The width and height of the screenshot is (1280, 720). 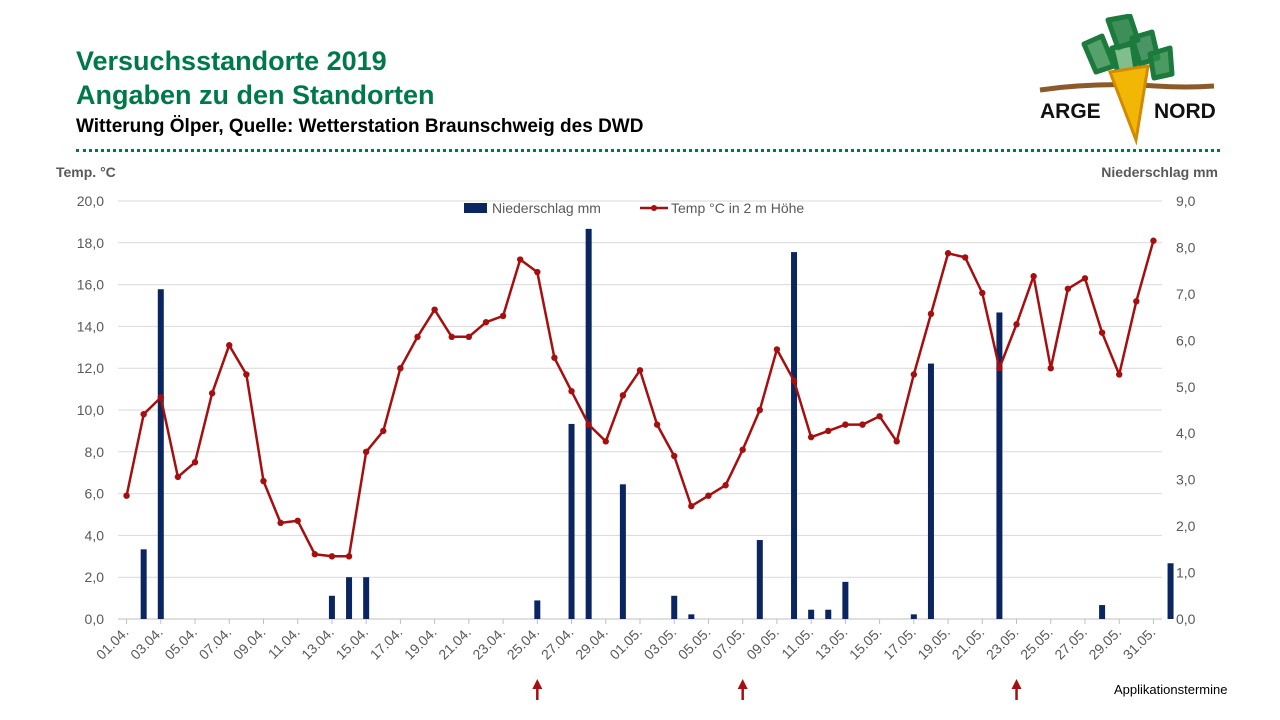 I want to click on right-tick-label: 3,0, so click(x=1186, y=480).